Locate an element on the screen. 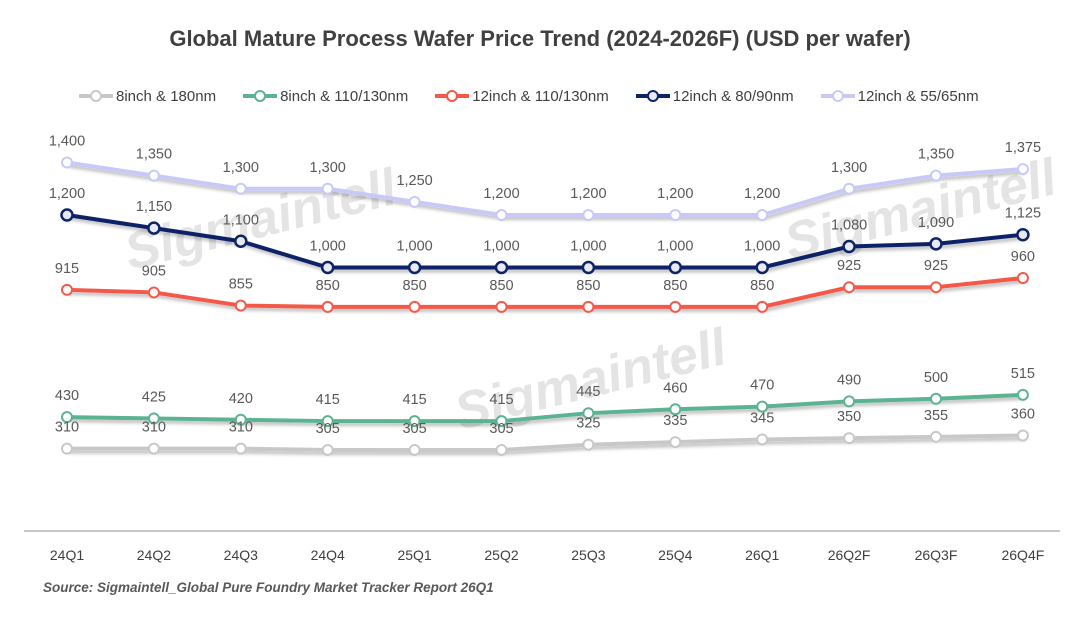 Image resolution: width=1080 pixels, height=619 pixels. series-12inch-110-130nm is located at coordinates (545, 292).